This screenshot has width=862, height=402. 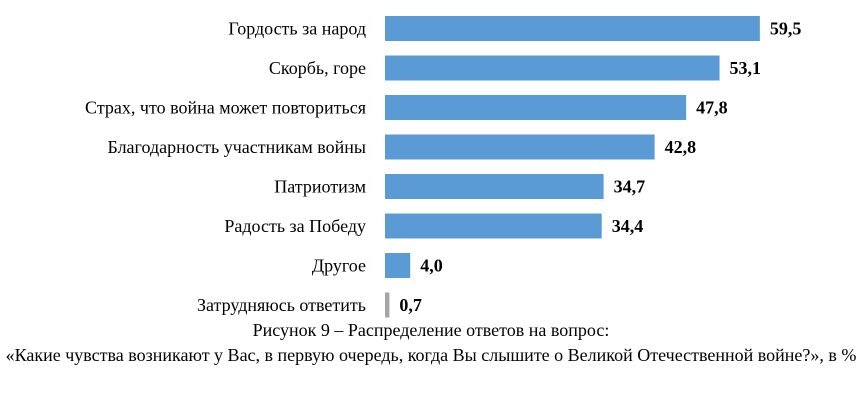 I want to click on category-label-6: Радость за Победу, so click(x=295, y=226).